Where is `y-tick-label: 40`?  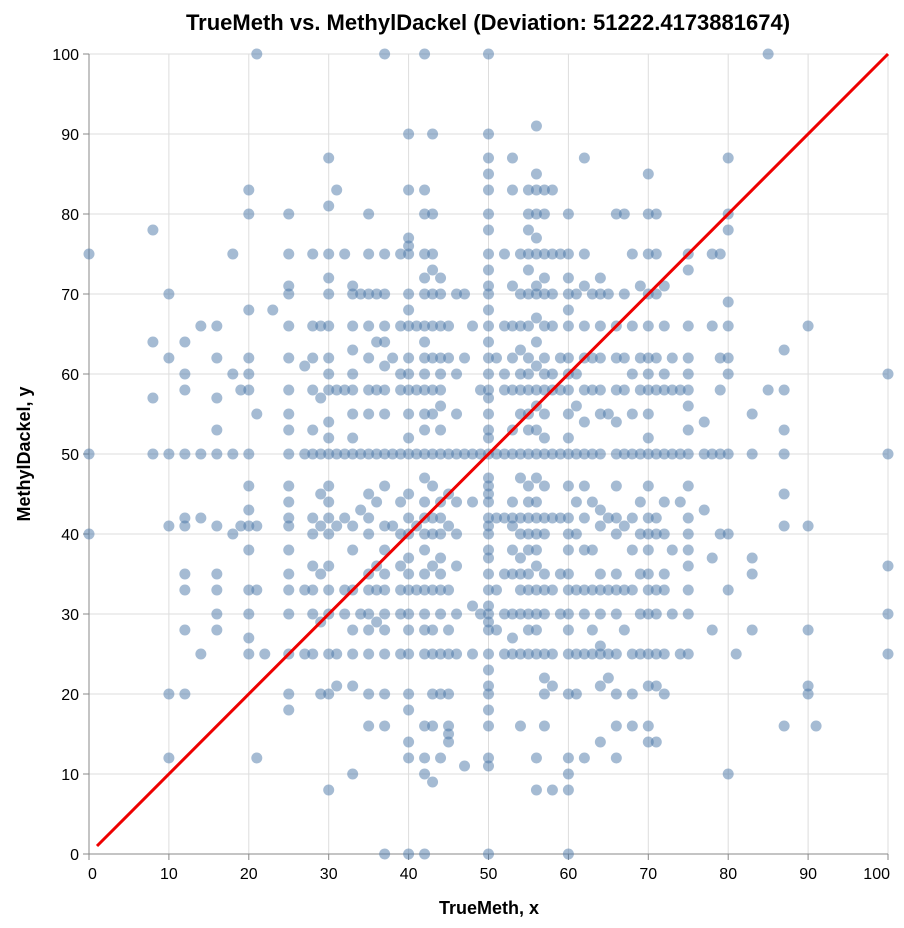 y-tick-label: 40 is located at coordinates (70, 535).